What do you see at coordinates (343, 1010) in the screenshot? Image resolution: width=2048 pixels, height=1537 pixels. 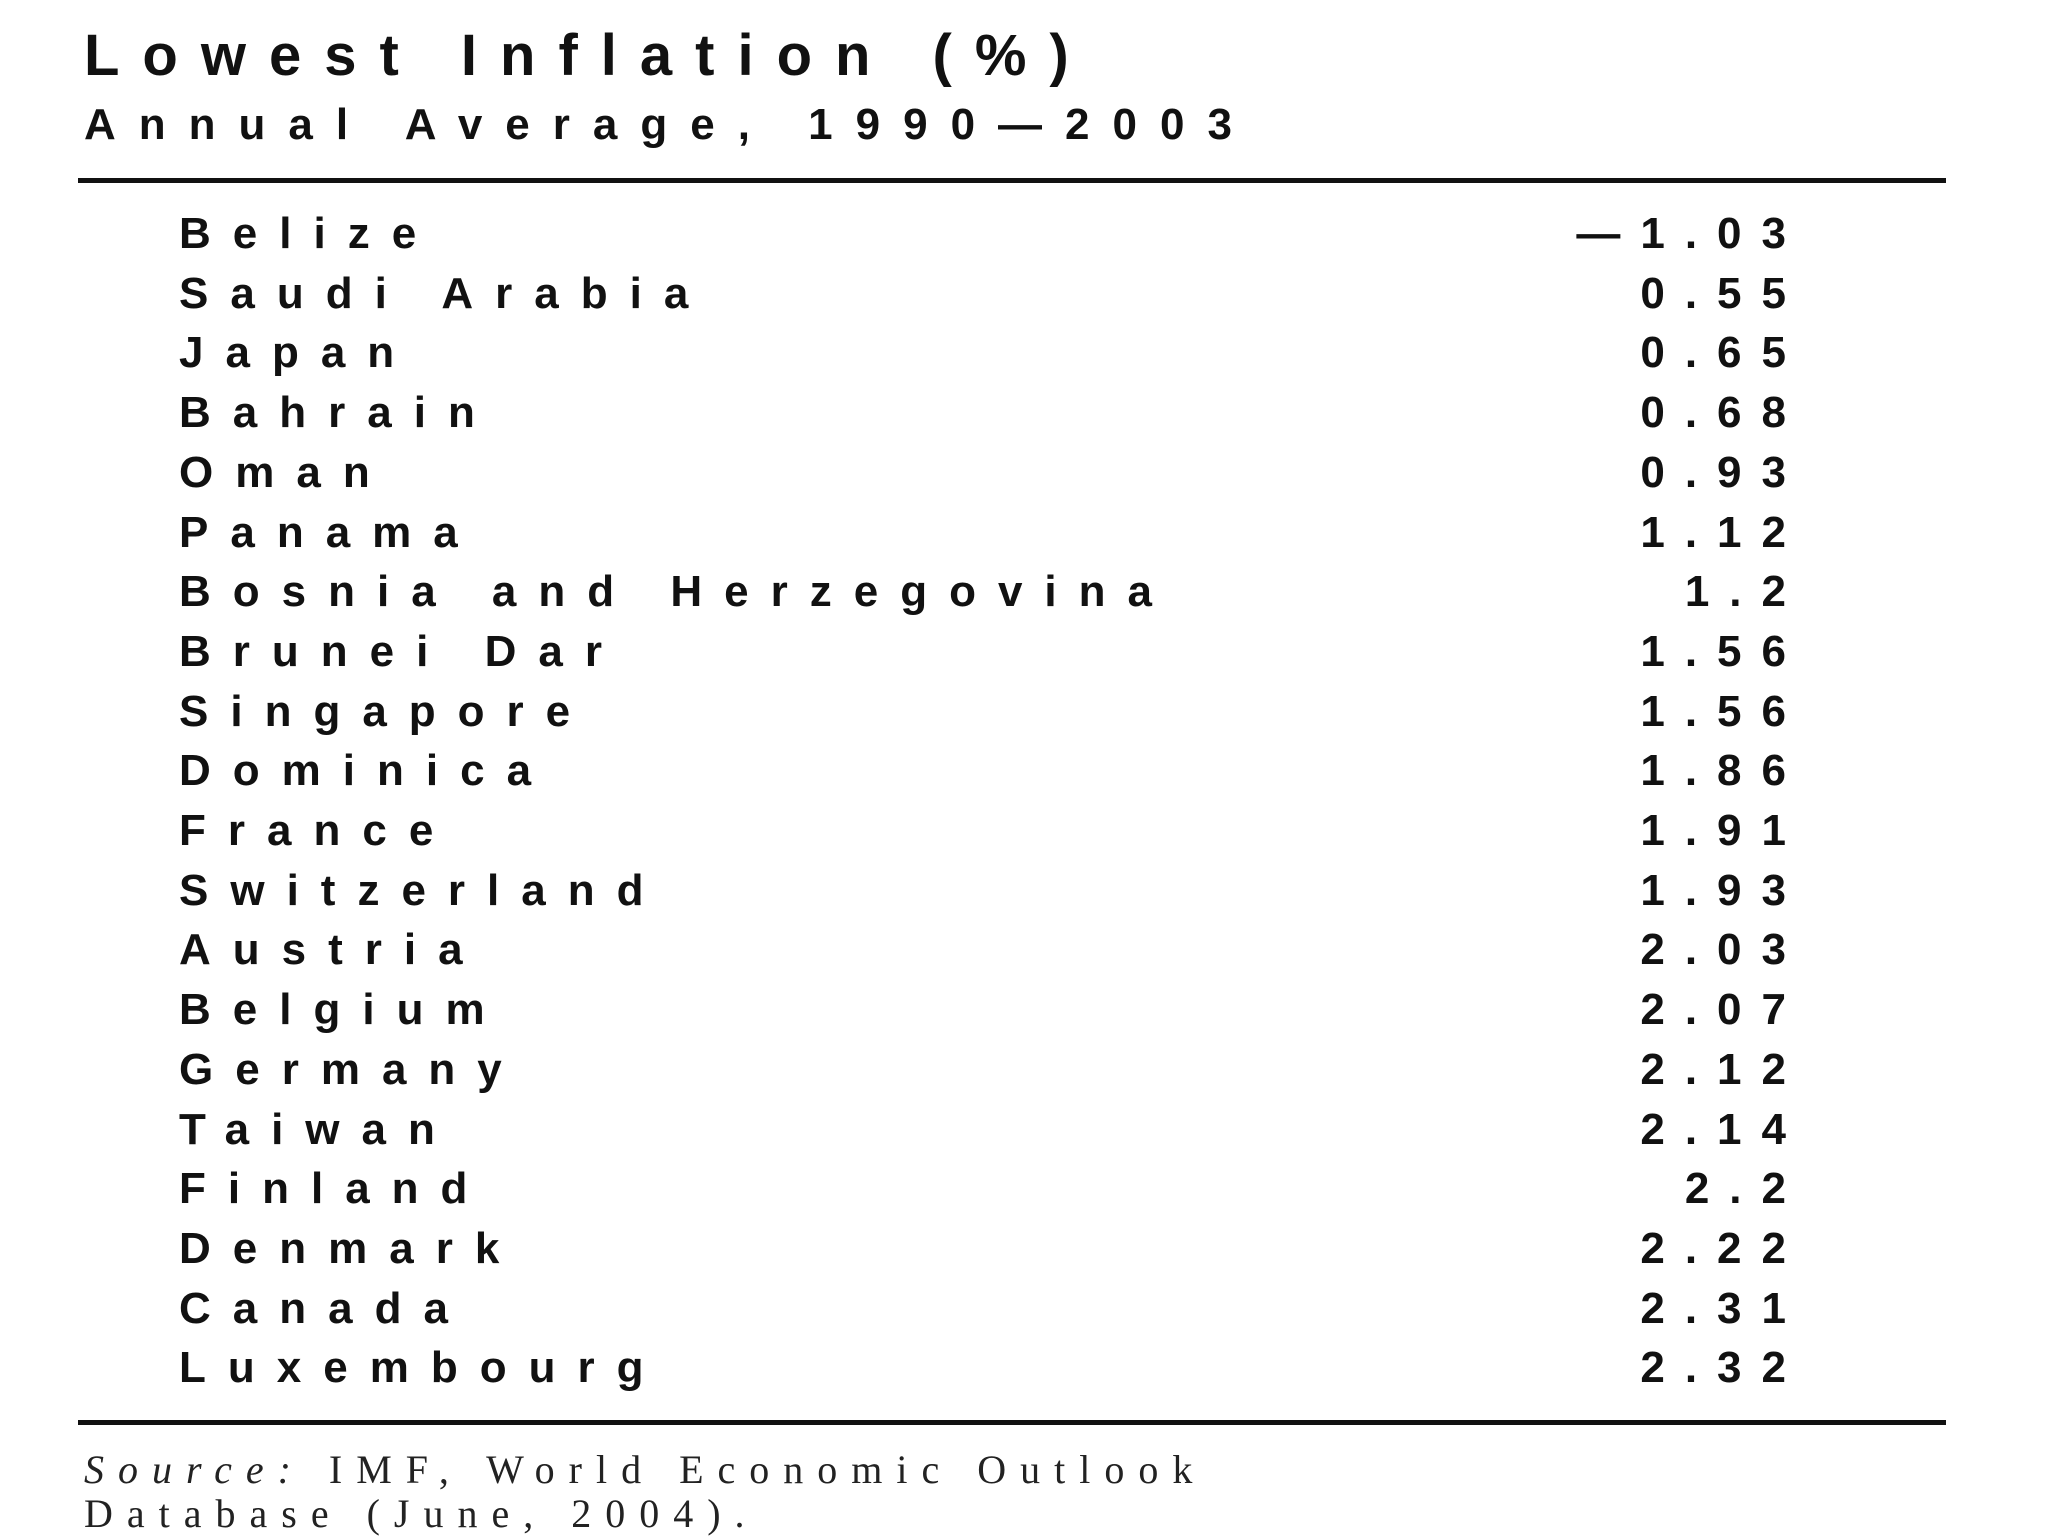 I see `country: Belgium` at bounding box center [343, 1010].